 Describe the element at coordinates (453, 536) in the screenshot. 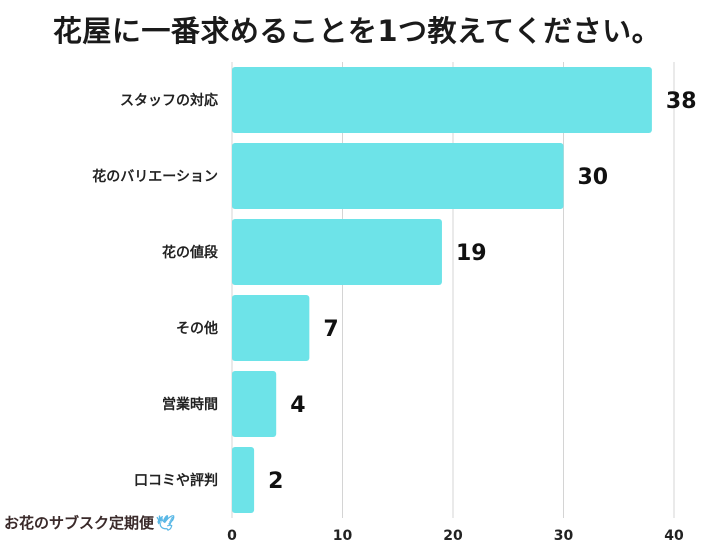

I see `x-tick-label: 20` at that location.